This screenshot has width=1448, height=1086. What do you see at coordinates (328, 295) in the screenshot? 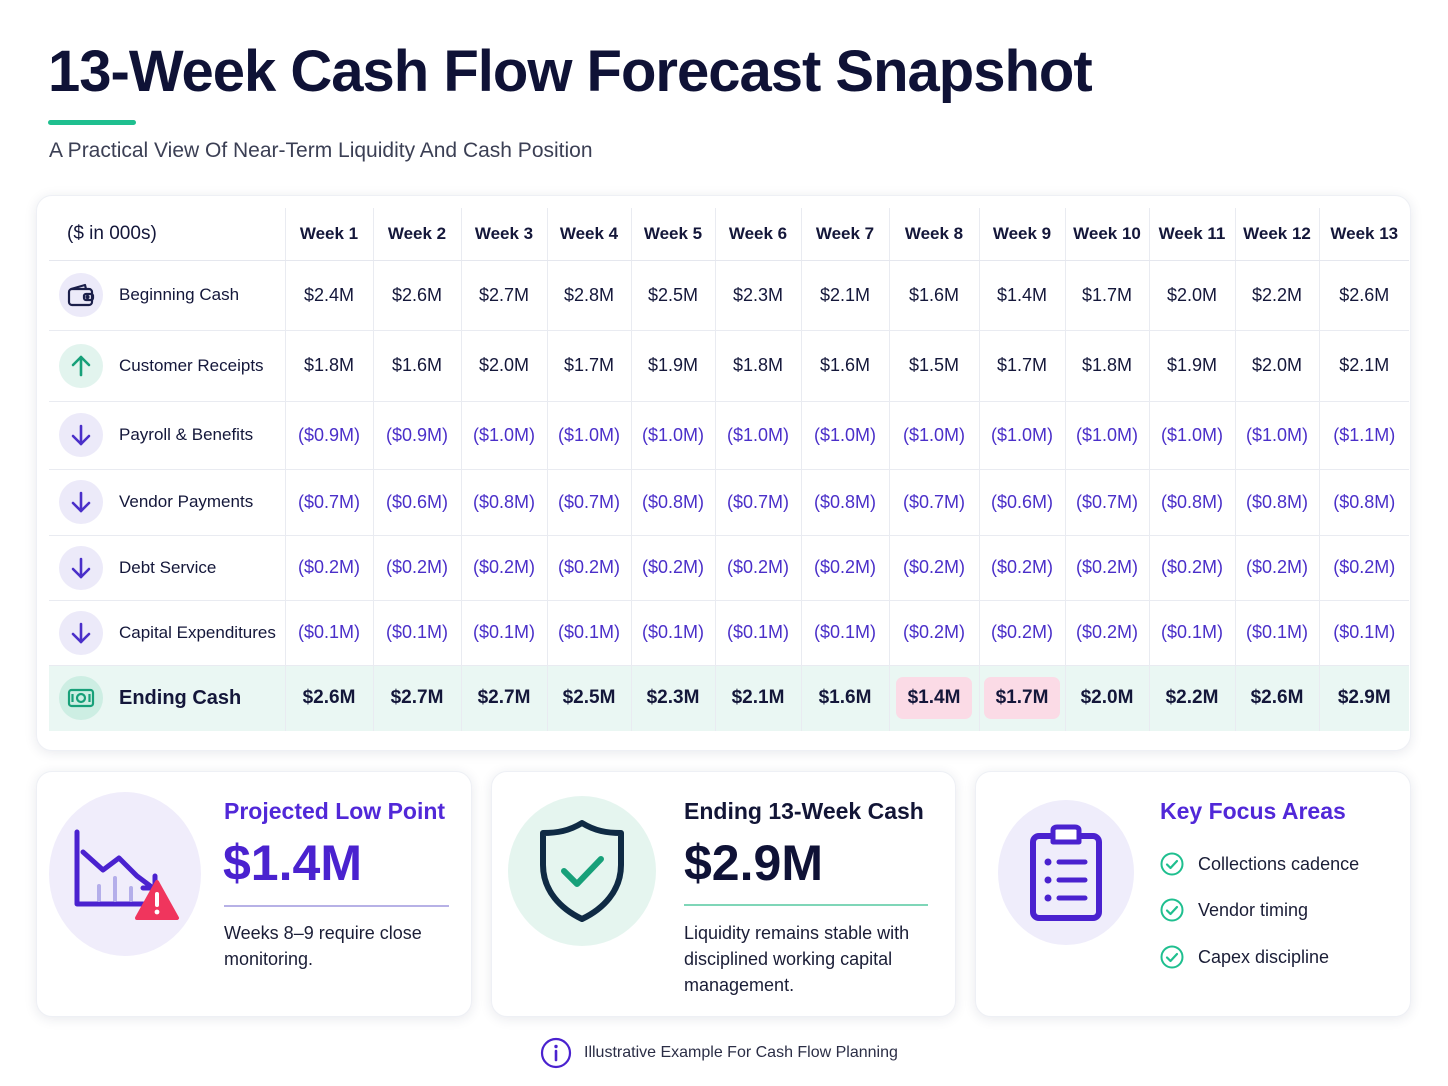
I see `value-cell: $2.4M` at bounding box center [328, 295].